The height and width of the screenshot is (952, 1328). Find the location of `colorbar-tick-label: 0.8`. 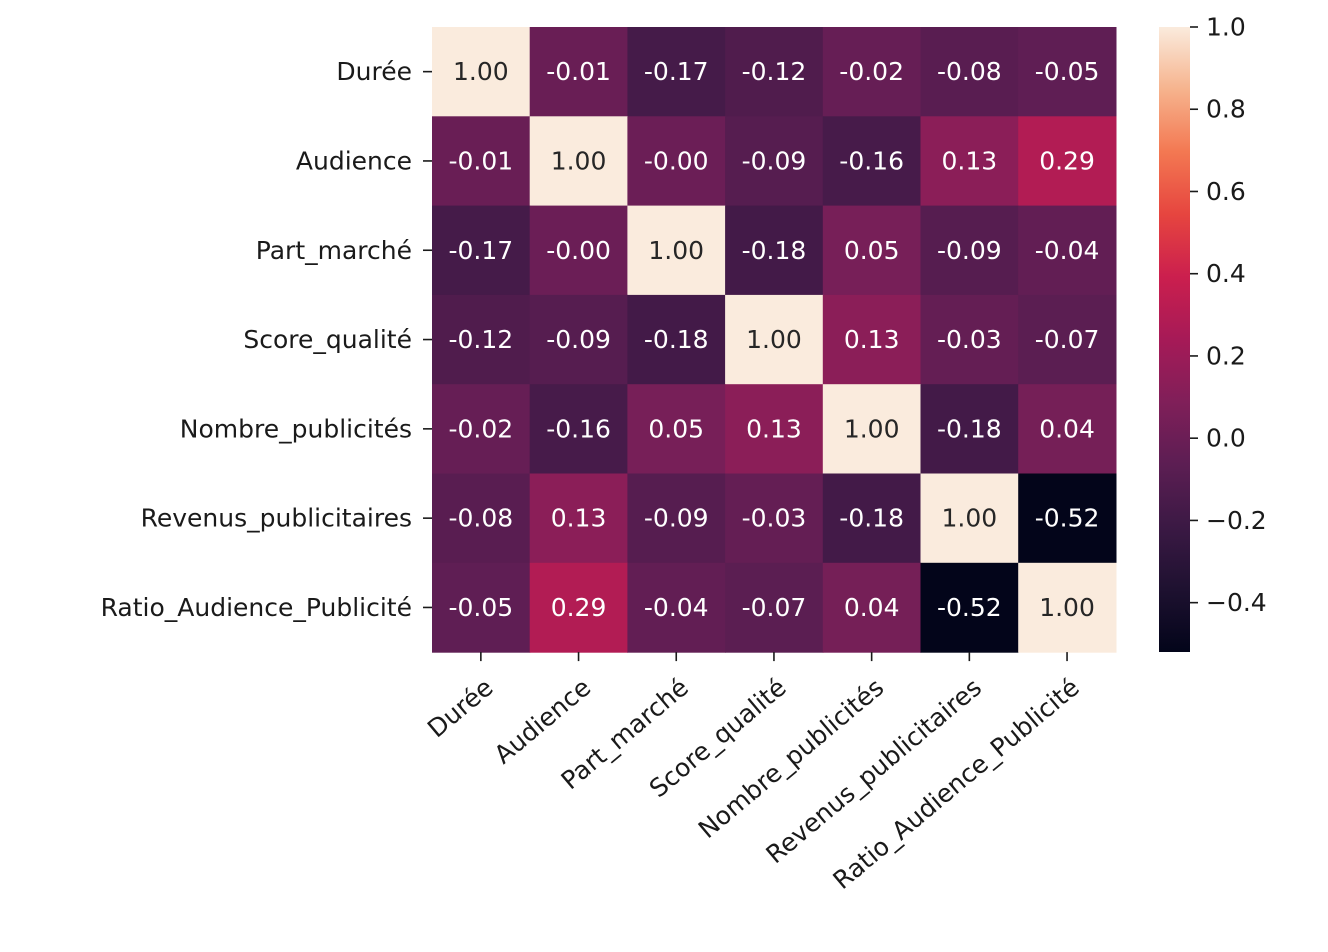

colorbar-tick-label: 0.8 is located at coordinates (1226, 109).